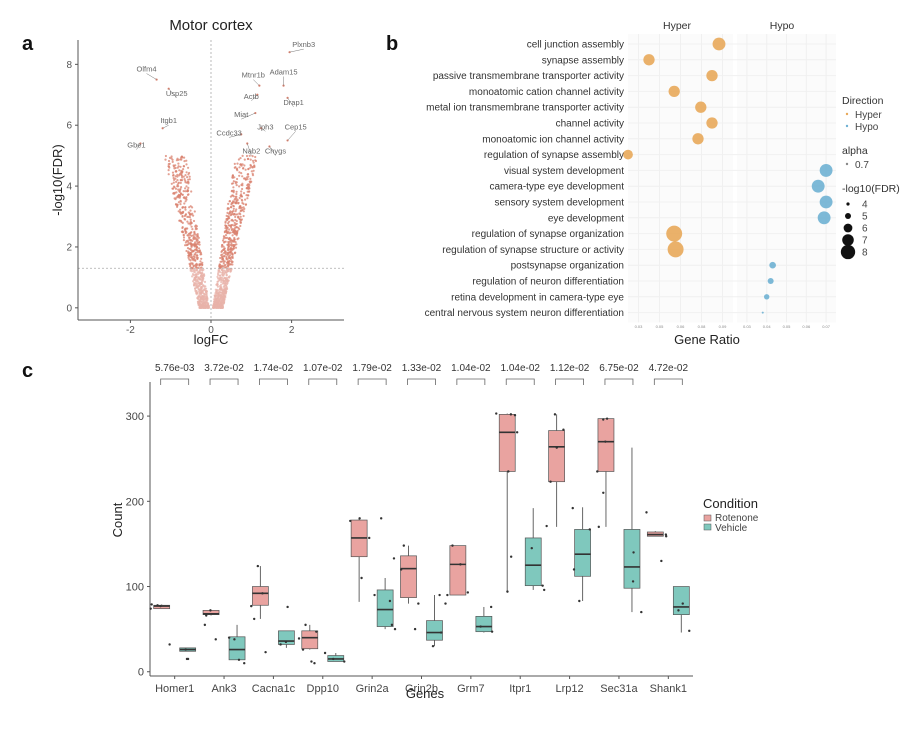  What do you see at coordinates (303, 44) in the screenshot?
I see `gene-label: Plxnb3` at bounding box center [303, 44].